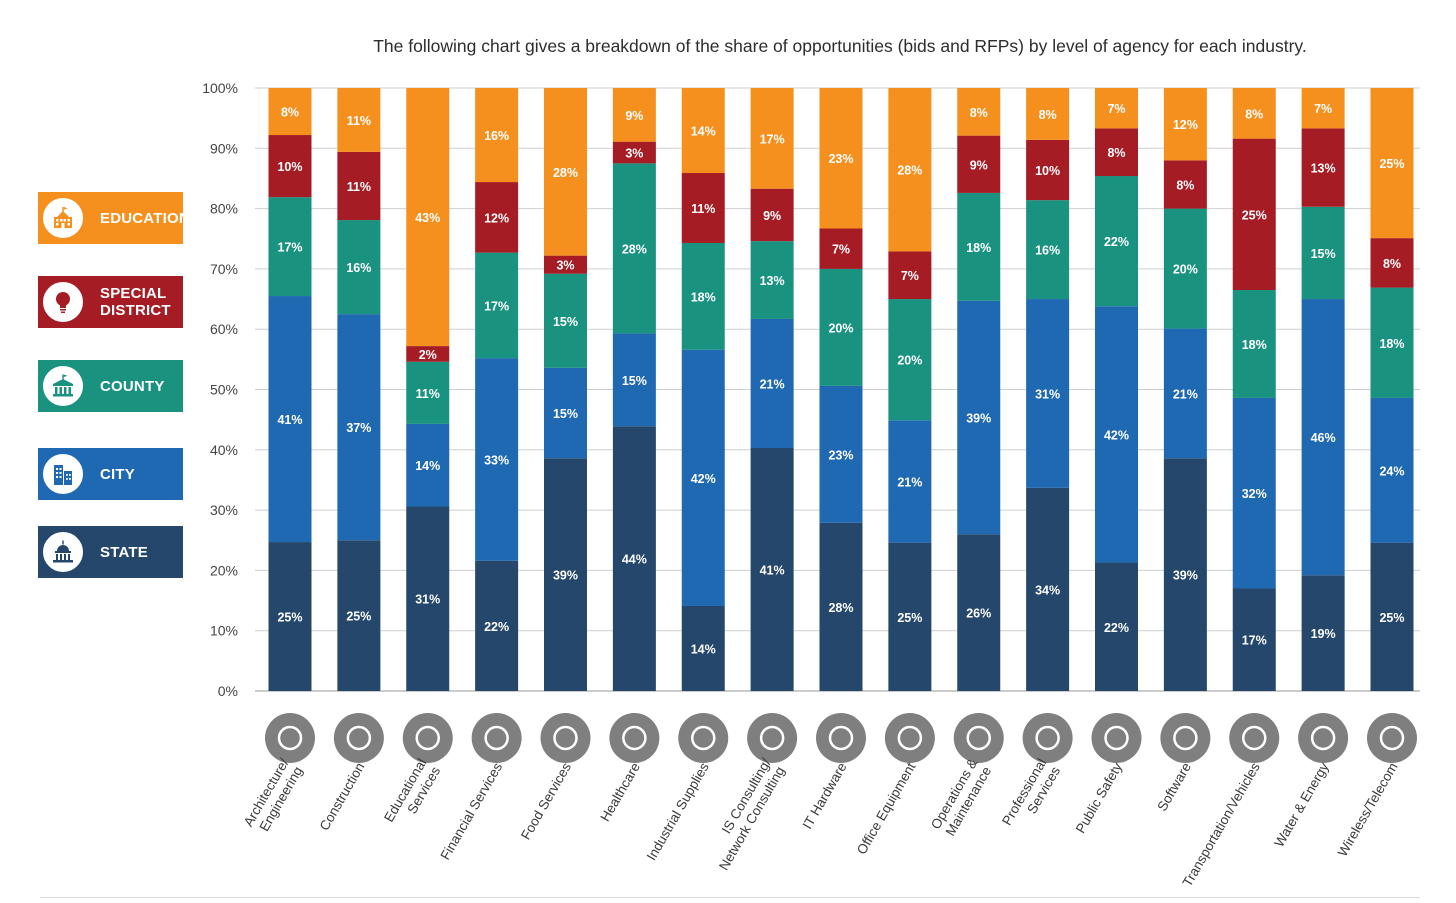 The image size is (1456, 903). I want to click on x-tick-label: Public Safety, so click(1099, 798).